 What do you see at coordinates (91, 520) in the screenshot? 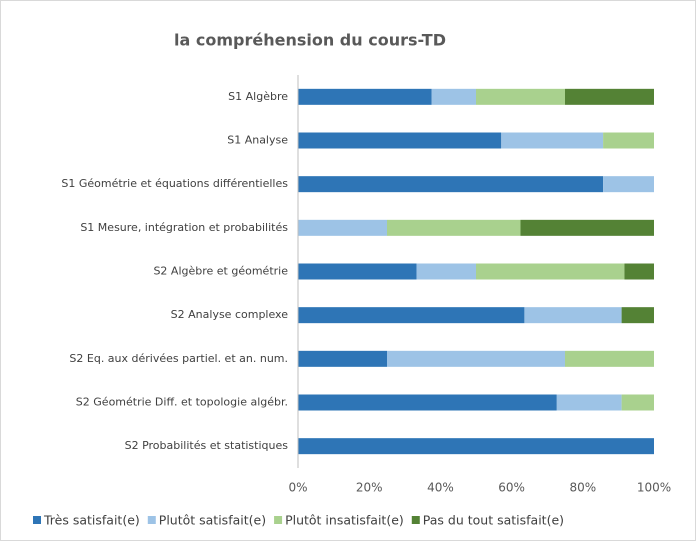
I see `legend-label: Très satisfait(e)` at bounding box center [91, 520].